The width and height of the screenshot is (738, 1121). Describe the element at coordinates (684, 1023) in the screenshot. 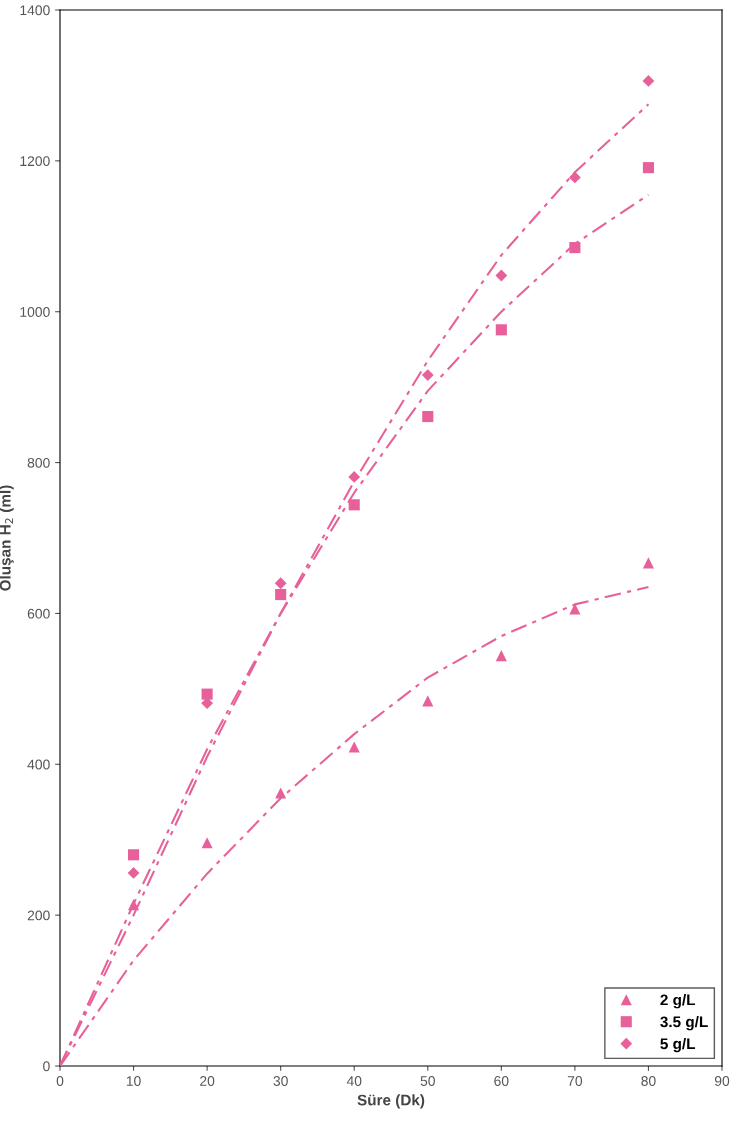

I see `legend-label: 3.5 g/L` at that location.